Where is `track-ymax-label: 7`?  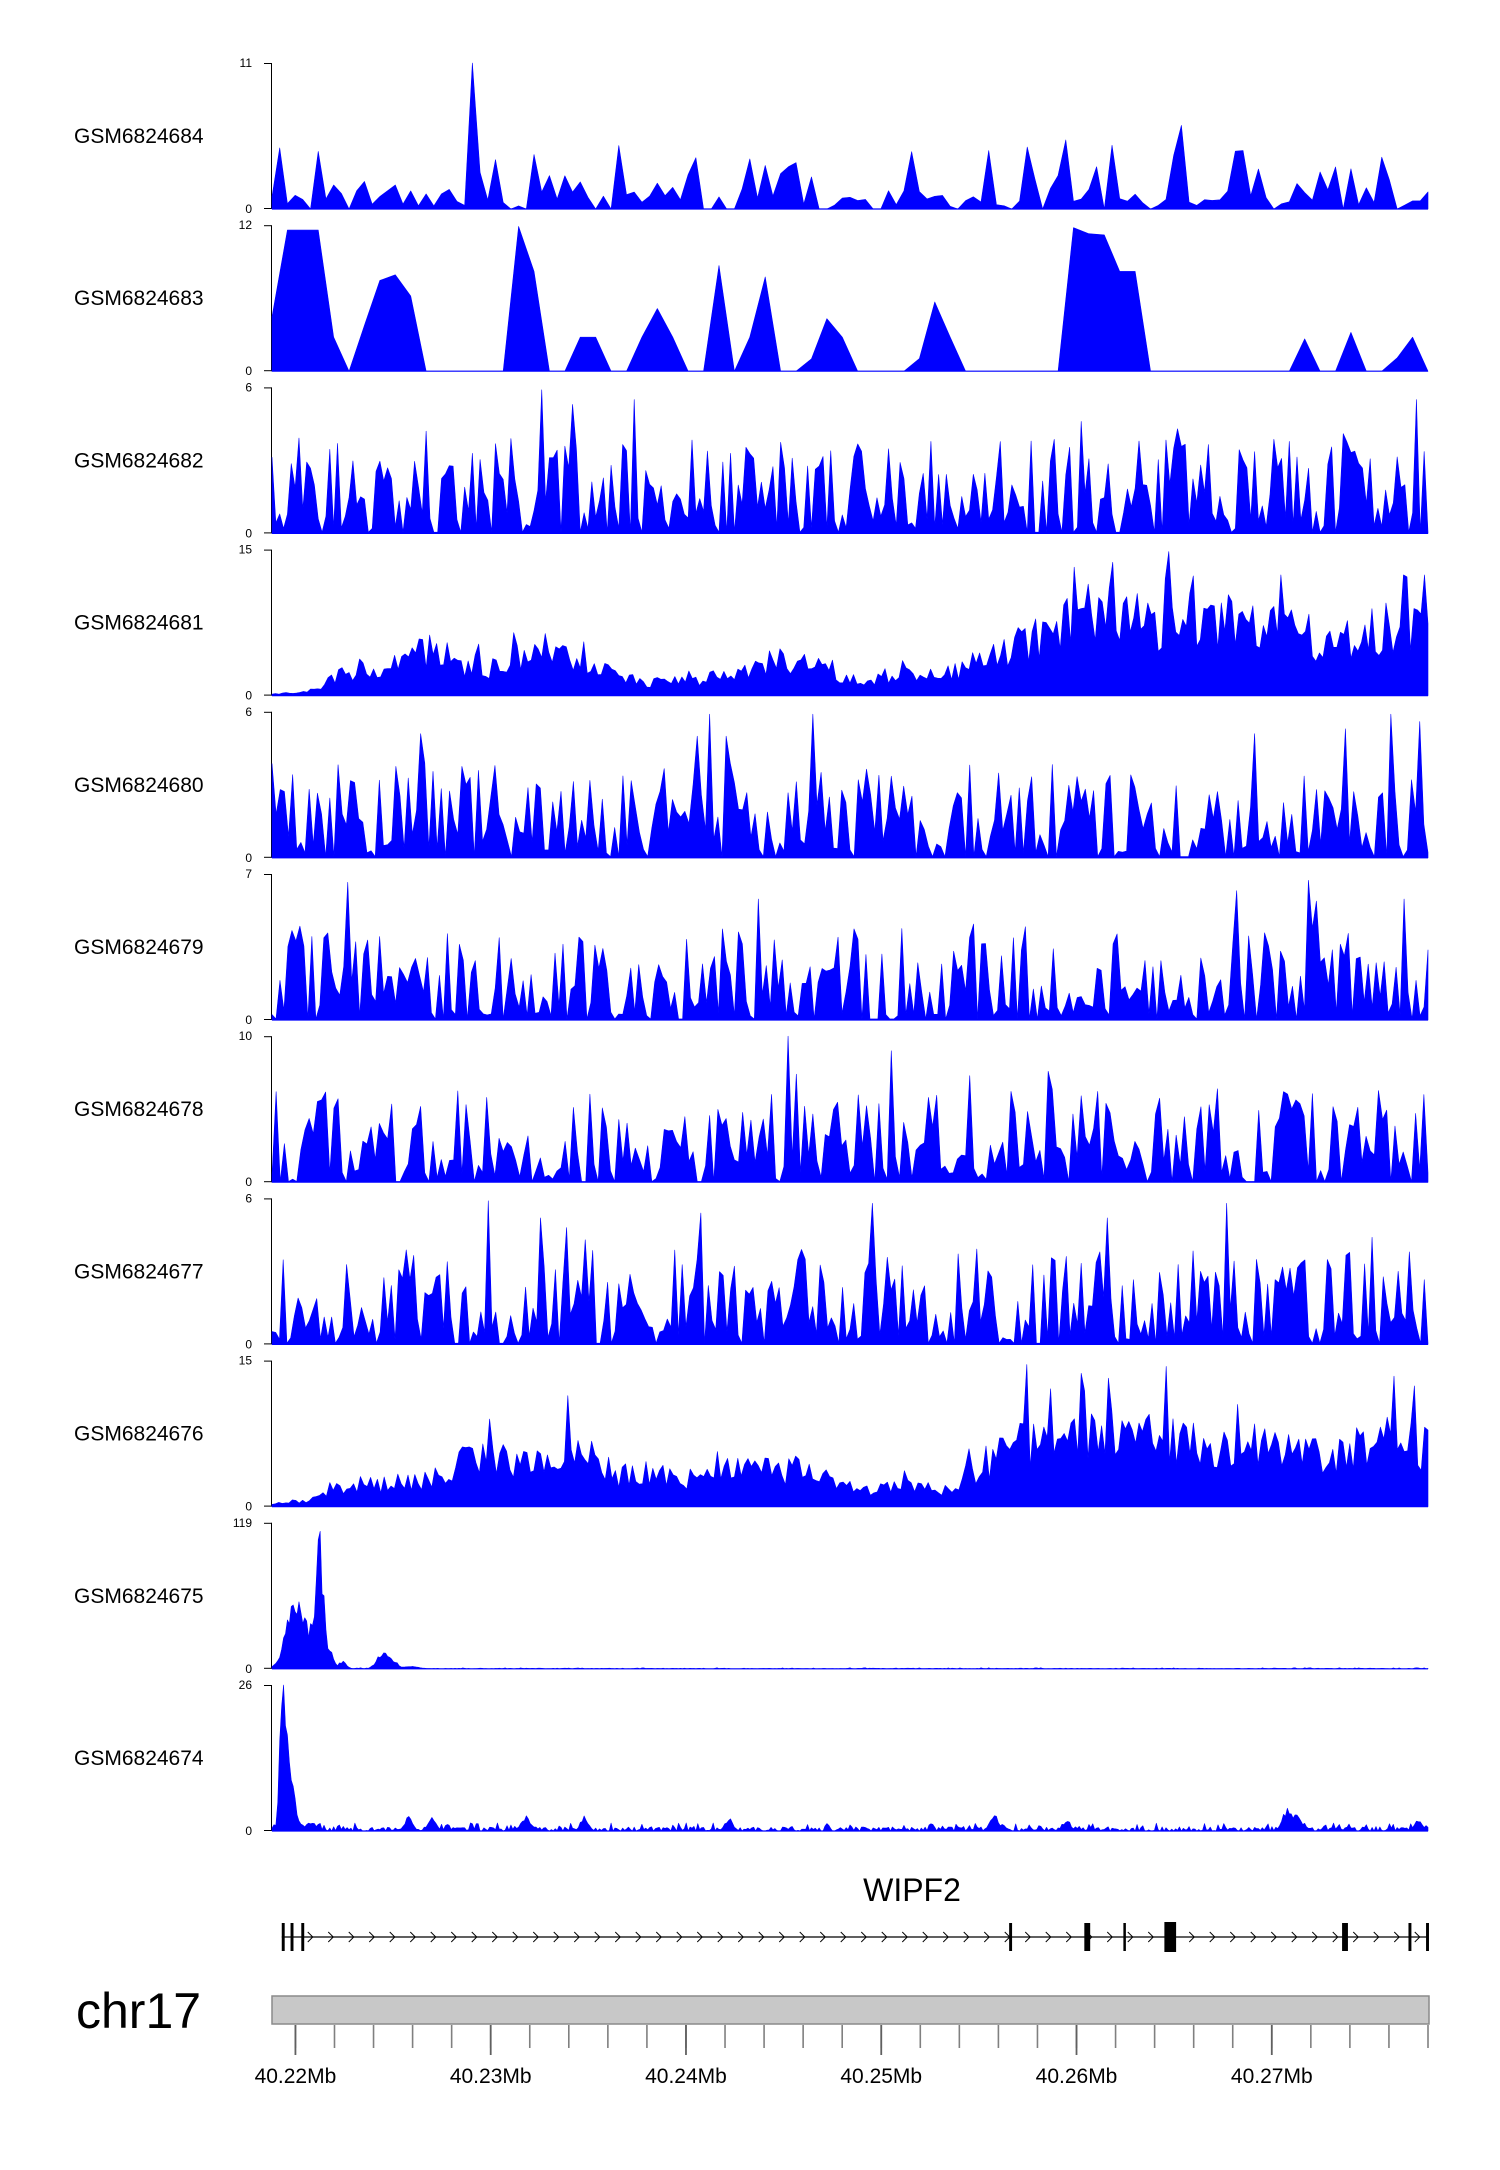 track-ymax-label: 7 is located at coordinates (248, 874).